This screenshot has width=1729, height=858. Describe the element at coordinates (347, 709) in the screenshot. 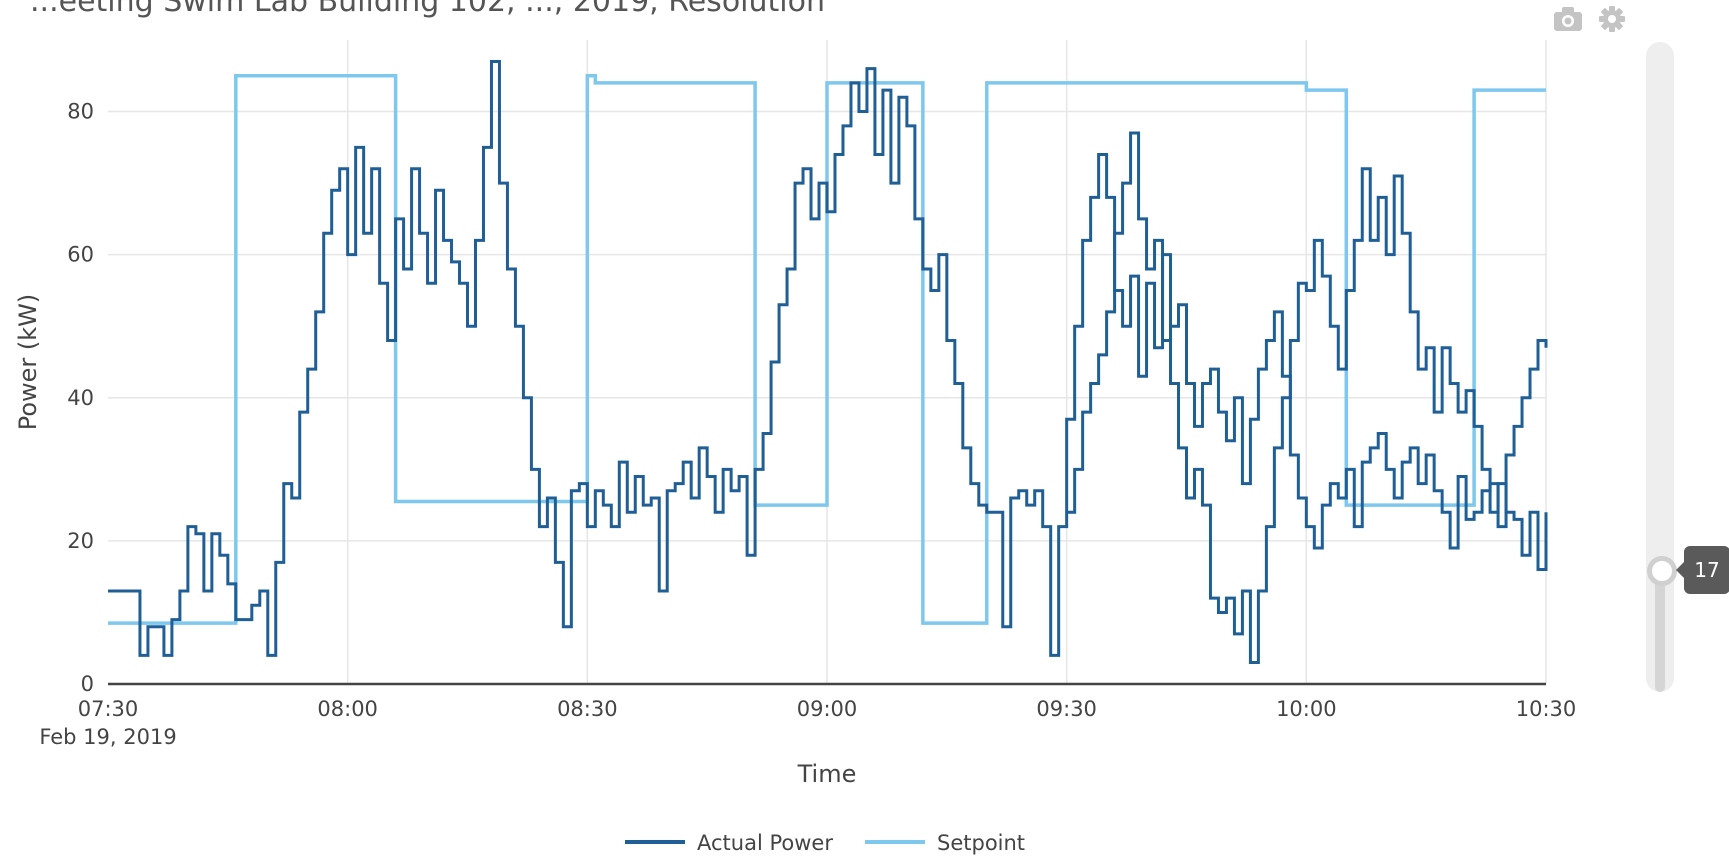

I see `x-tick-label: 08:00` at that location.